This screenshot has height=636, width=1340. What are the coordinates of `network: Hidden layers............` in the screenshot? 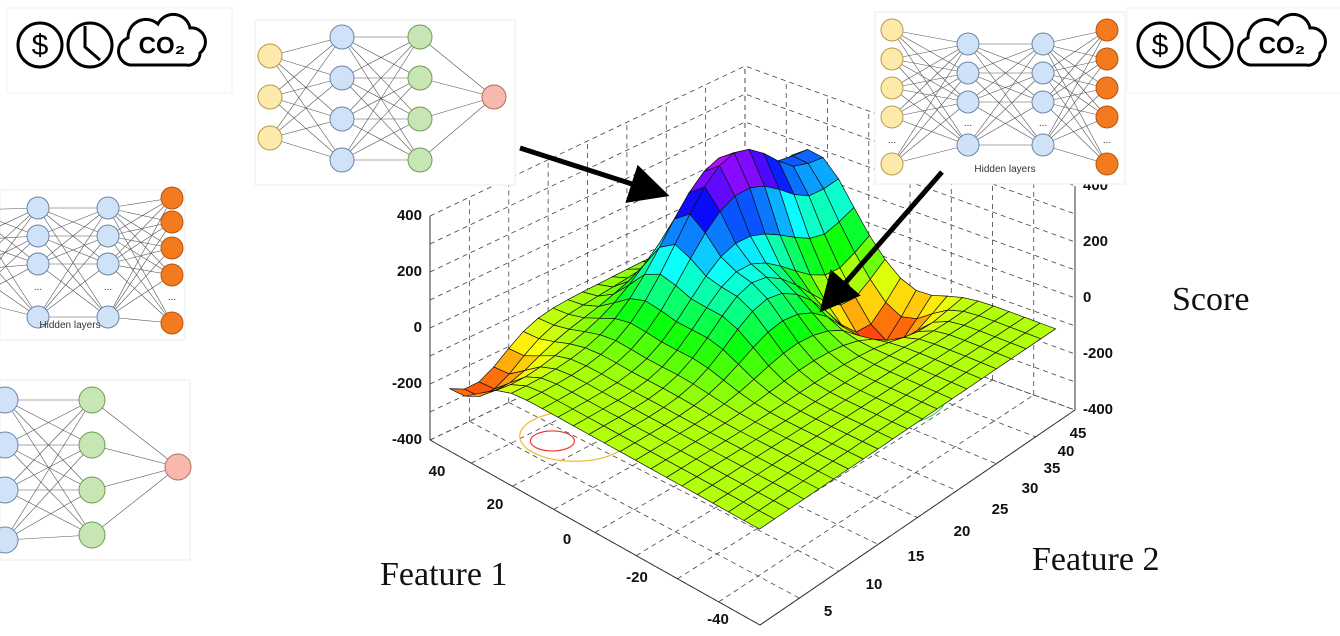 It's located at (1000, 98).